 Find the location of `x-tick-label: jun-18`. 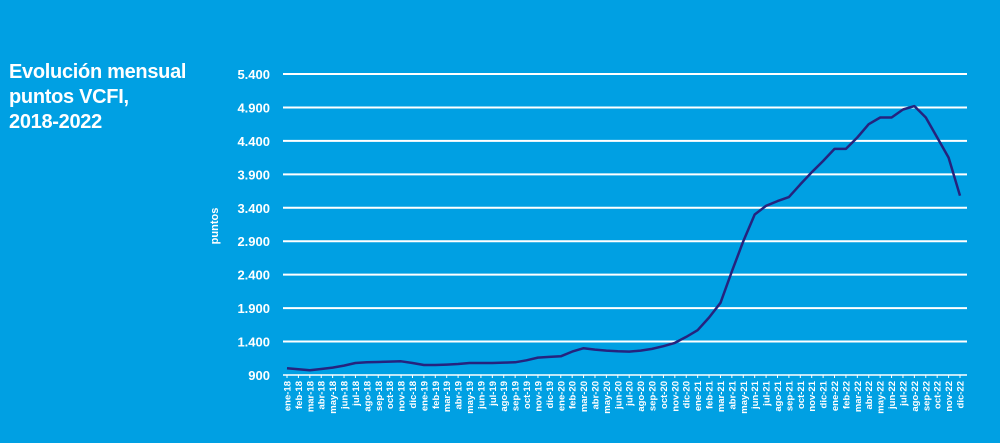

x-tick-label: jun-18 is located at coordinates (345, 395).